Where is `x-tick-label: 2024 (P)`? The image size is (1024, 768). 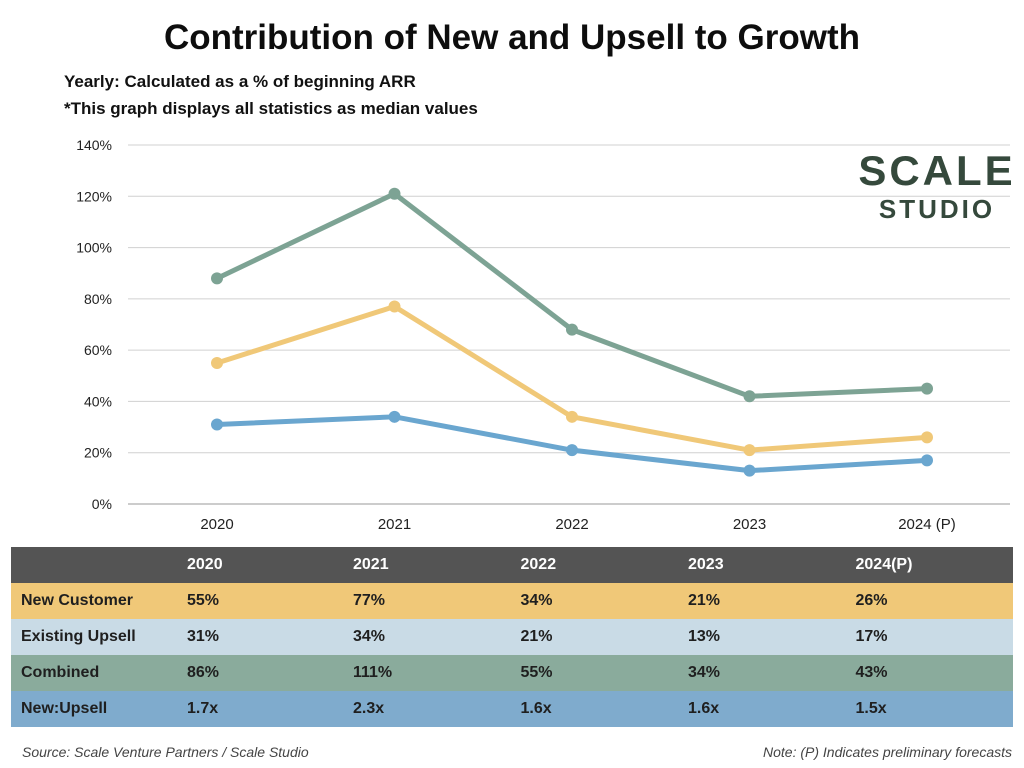
x-tick-label: 2024 (P) is located at coordinates (927, 524).